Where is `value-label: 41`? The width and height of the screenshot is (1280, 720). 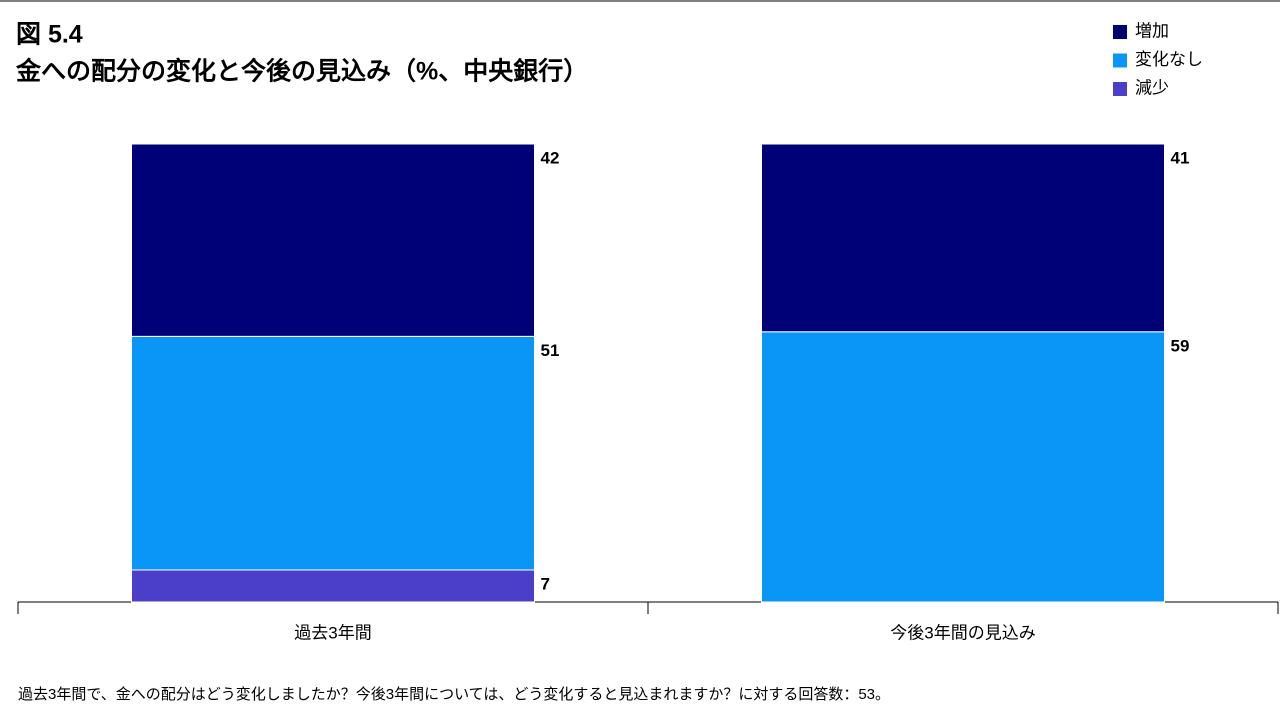
value-label: 41 is located at coordinates (1180, 157).